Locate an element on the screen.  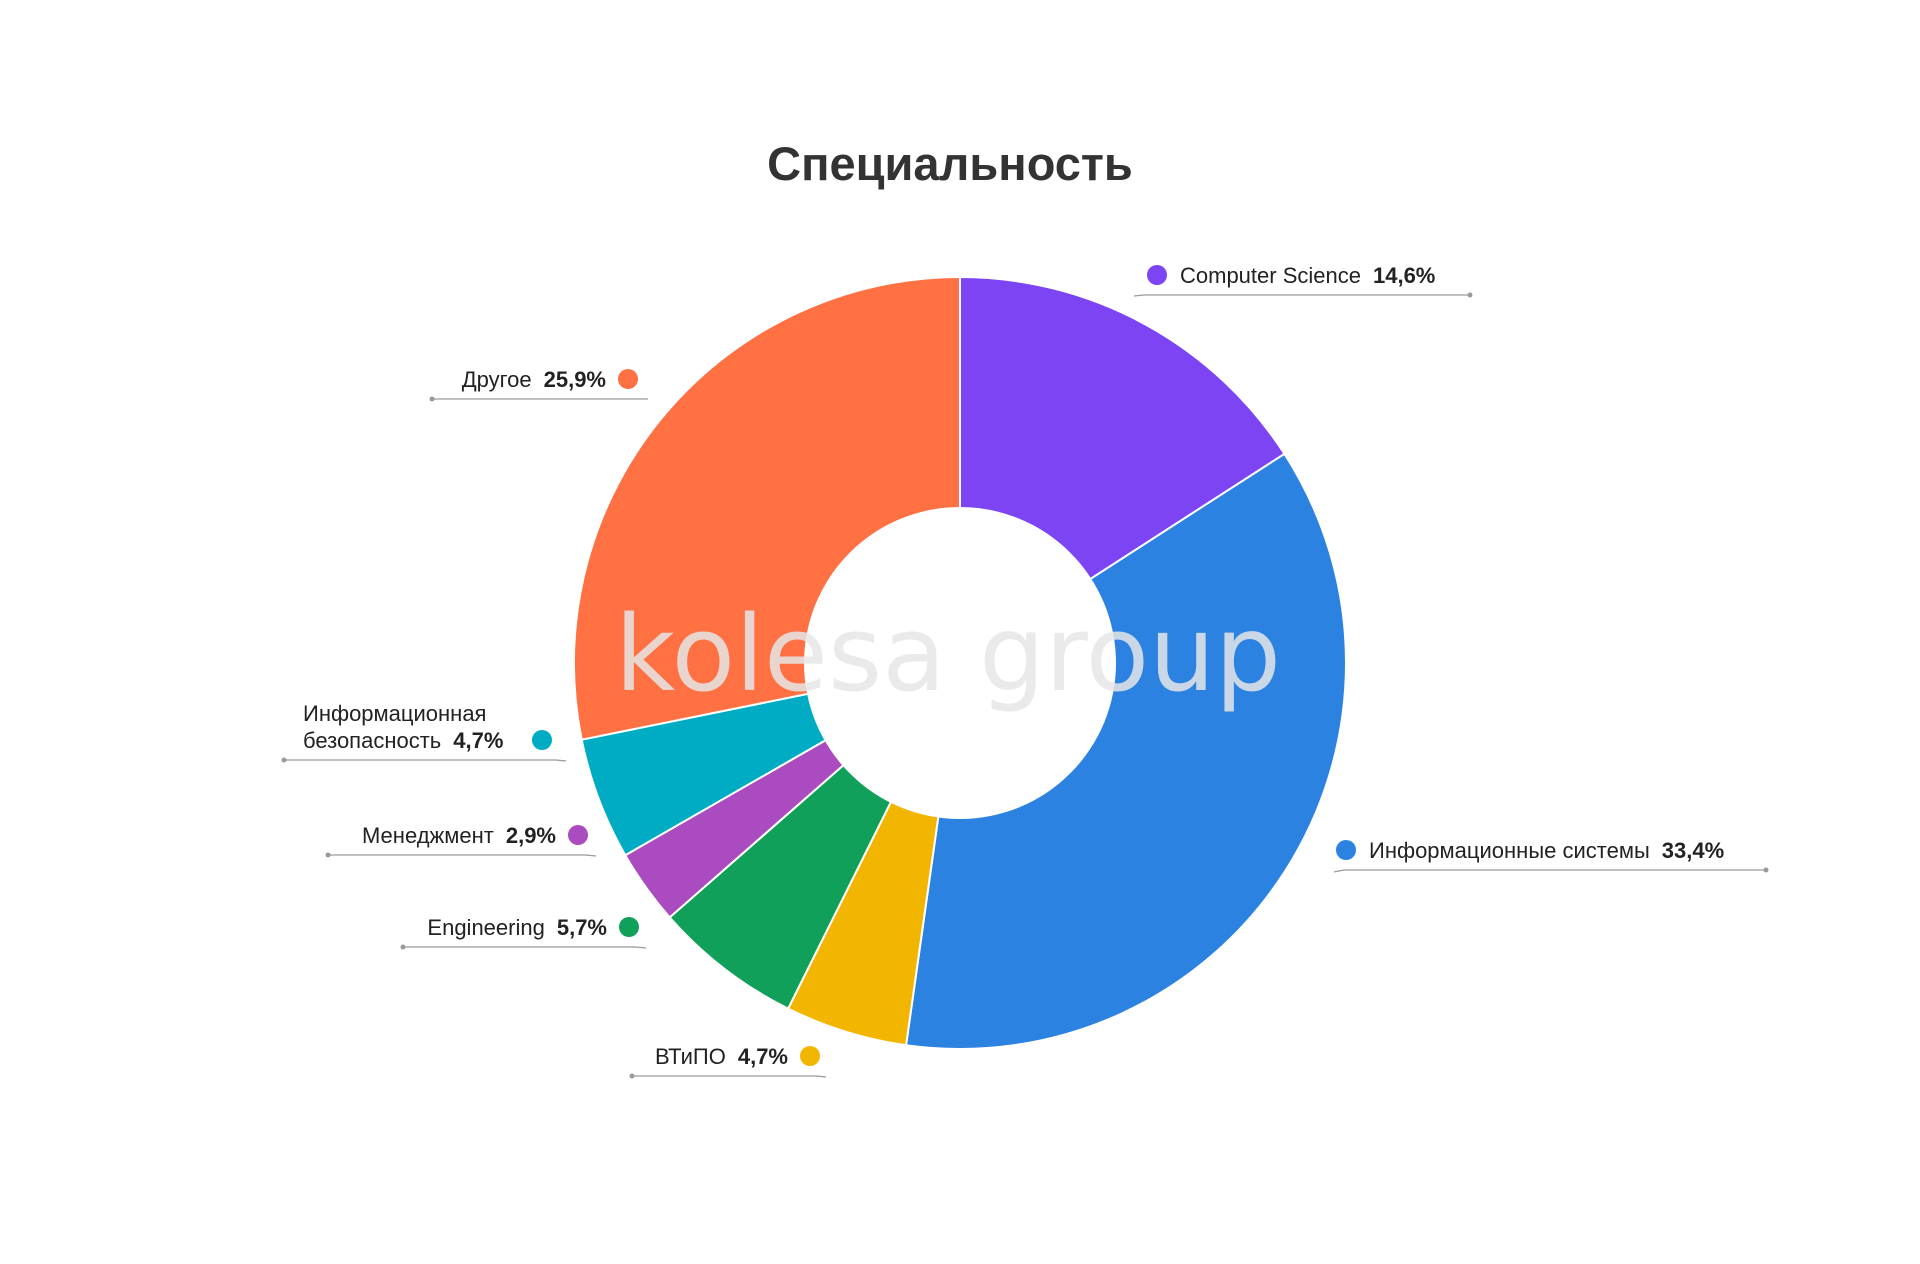
slice-label-text: Computer Science 14,6% is located at coordinates (1307, 275).